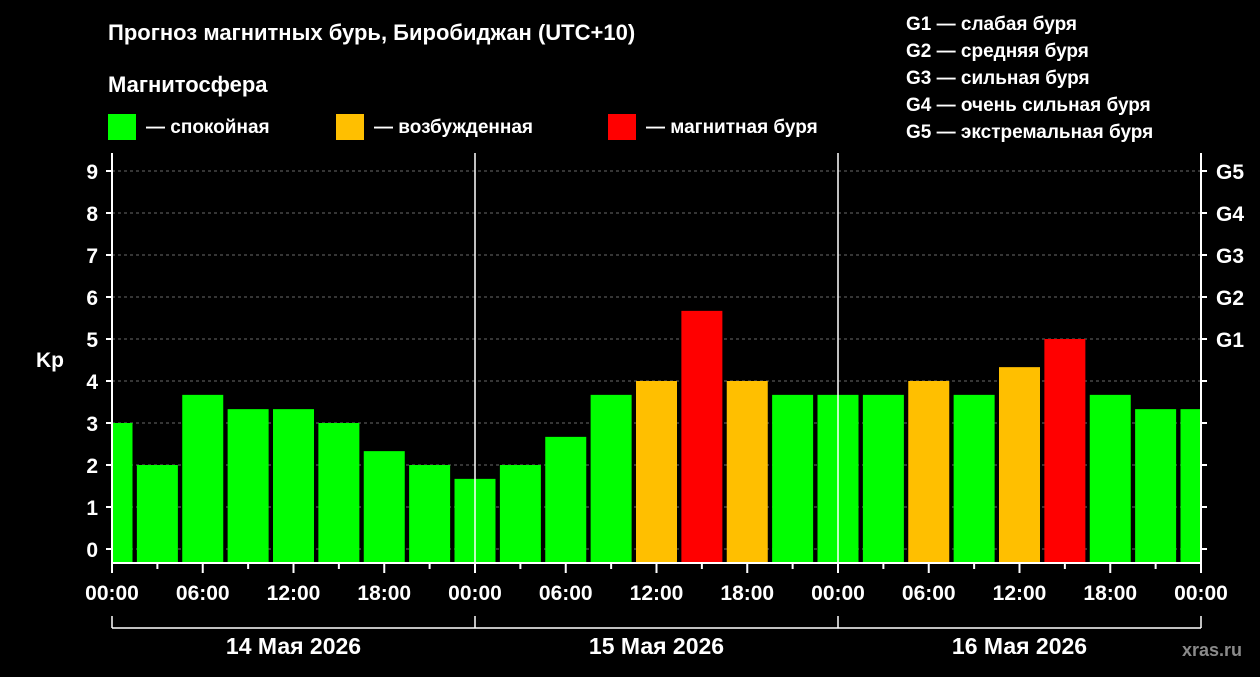  What do you see at coordinates (1019, 646) in the screenshot?
I see `day-label: 16 Мая 2026` at bounding box center [1019, 646].